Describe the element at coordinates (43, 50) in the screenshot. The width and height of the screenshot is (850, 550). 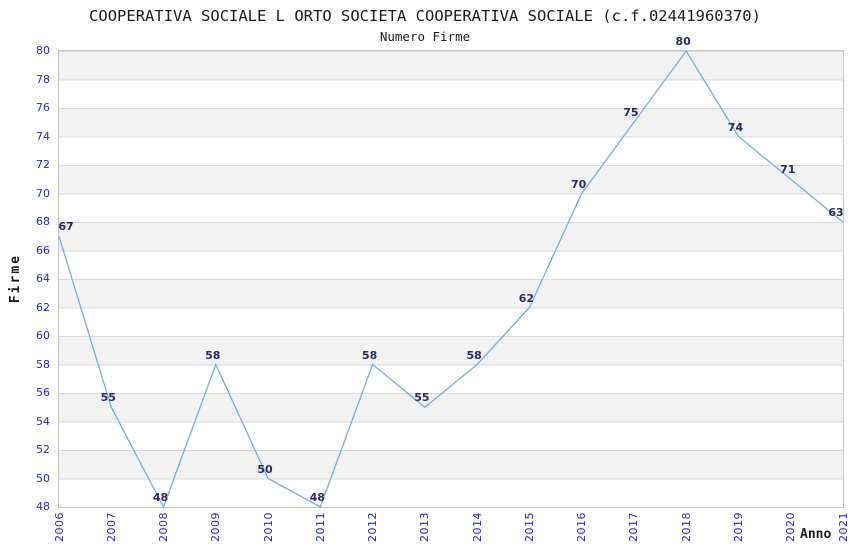
I see `y-tick-label: 80` at that location.